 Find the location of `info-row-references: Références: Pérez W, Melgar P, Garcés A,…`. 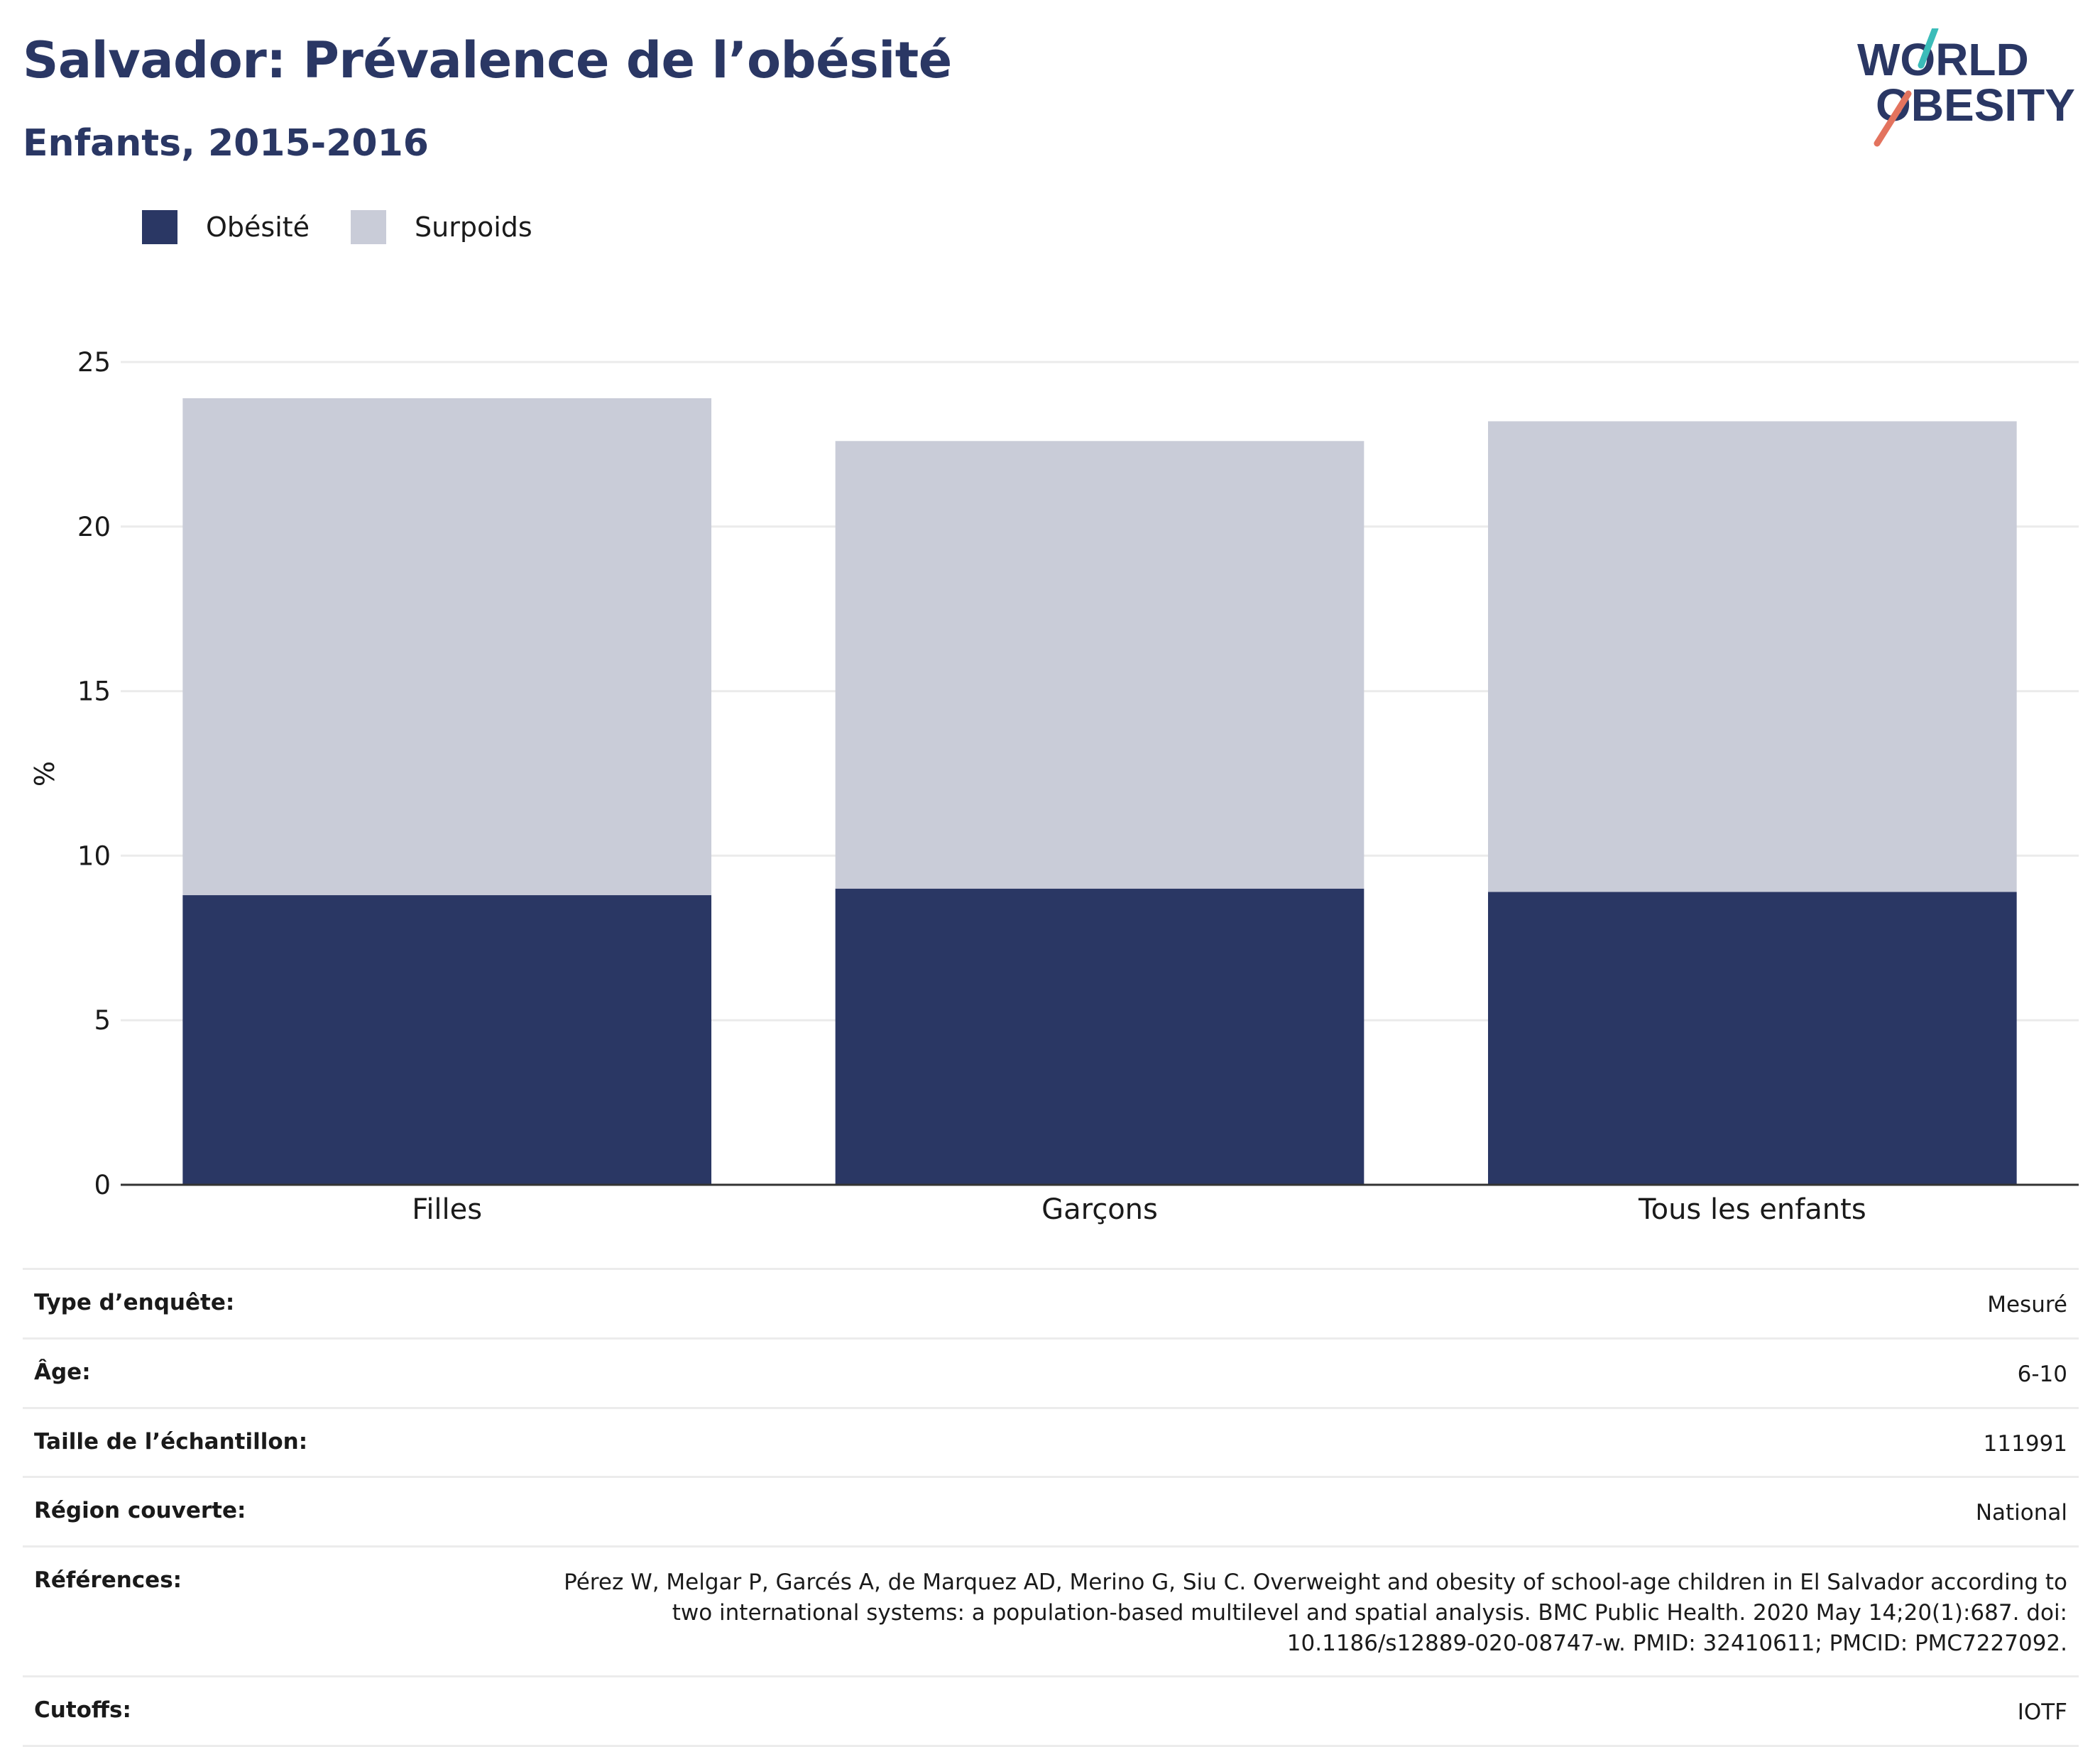

info-row-references: Références: Pérez W, Melgar P, Garcés A,… is located at coordinates (1051, 1613).